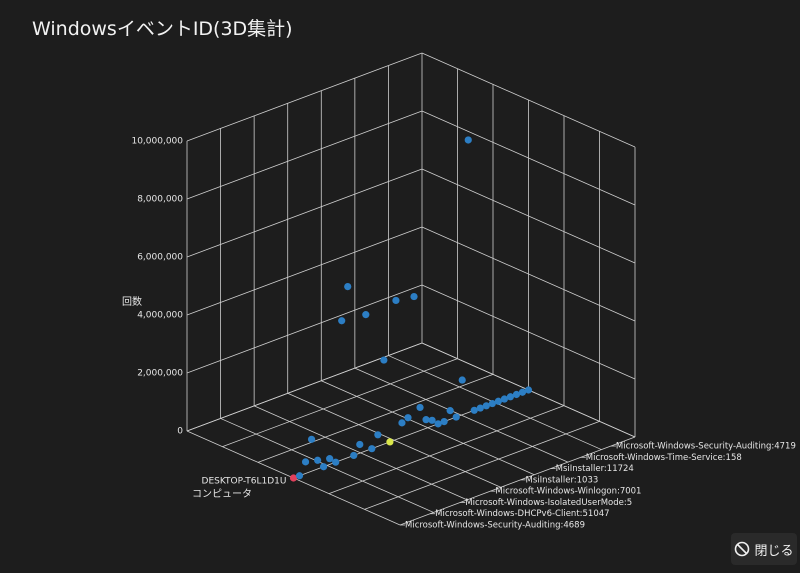 This screenshot has width=800, height=573. I want to click on x-axis-label: コンピュータ, so click(222, 494).